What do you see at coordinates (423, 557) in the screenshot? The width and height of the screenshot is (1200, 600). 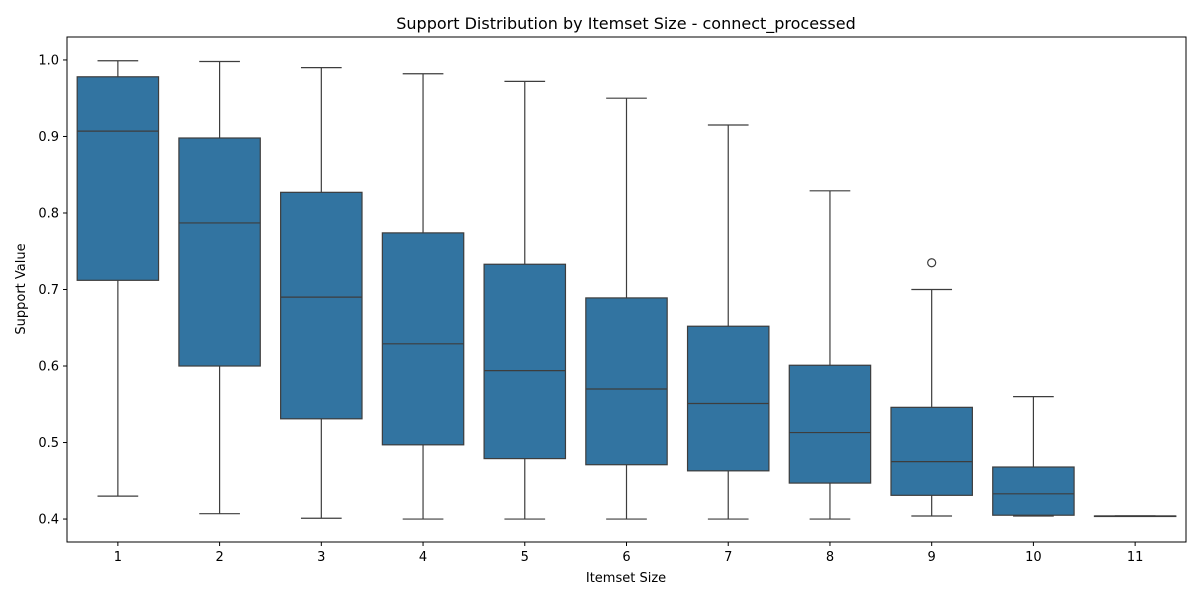 I see `x-tick-label: 4` at bounding box center [423, 557].